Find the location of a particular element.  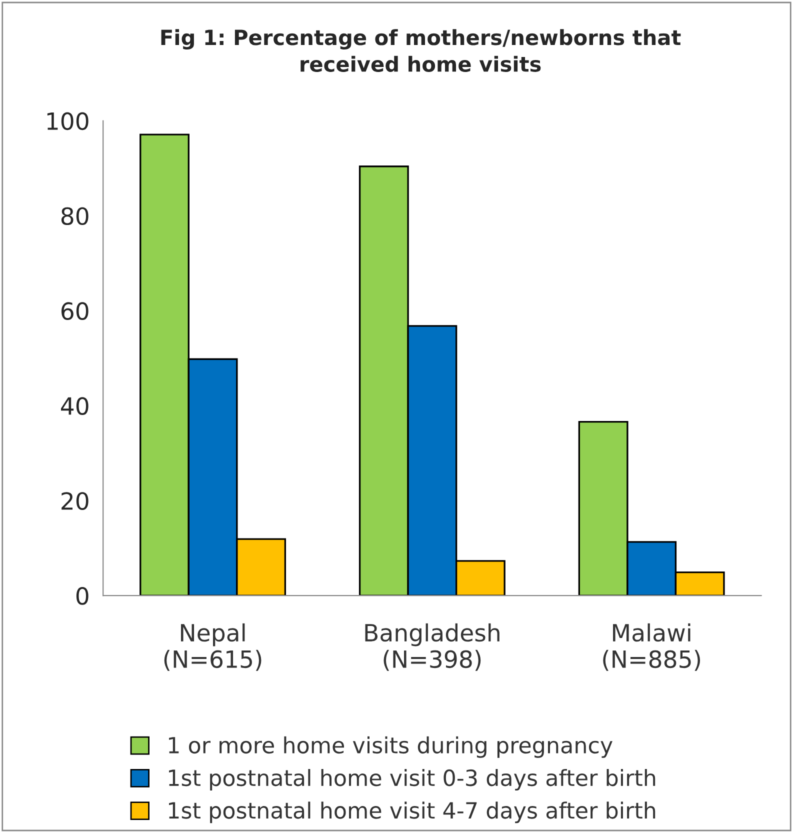

y-tick-label: 20 is located at coordinates (75, 501).